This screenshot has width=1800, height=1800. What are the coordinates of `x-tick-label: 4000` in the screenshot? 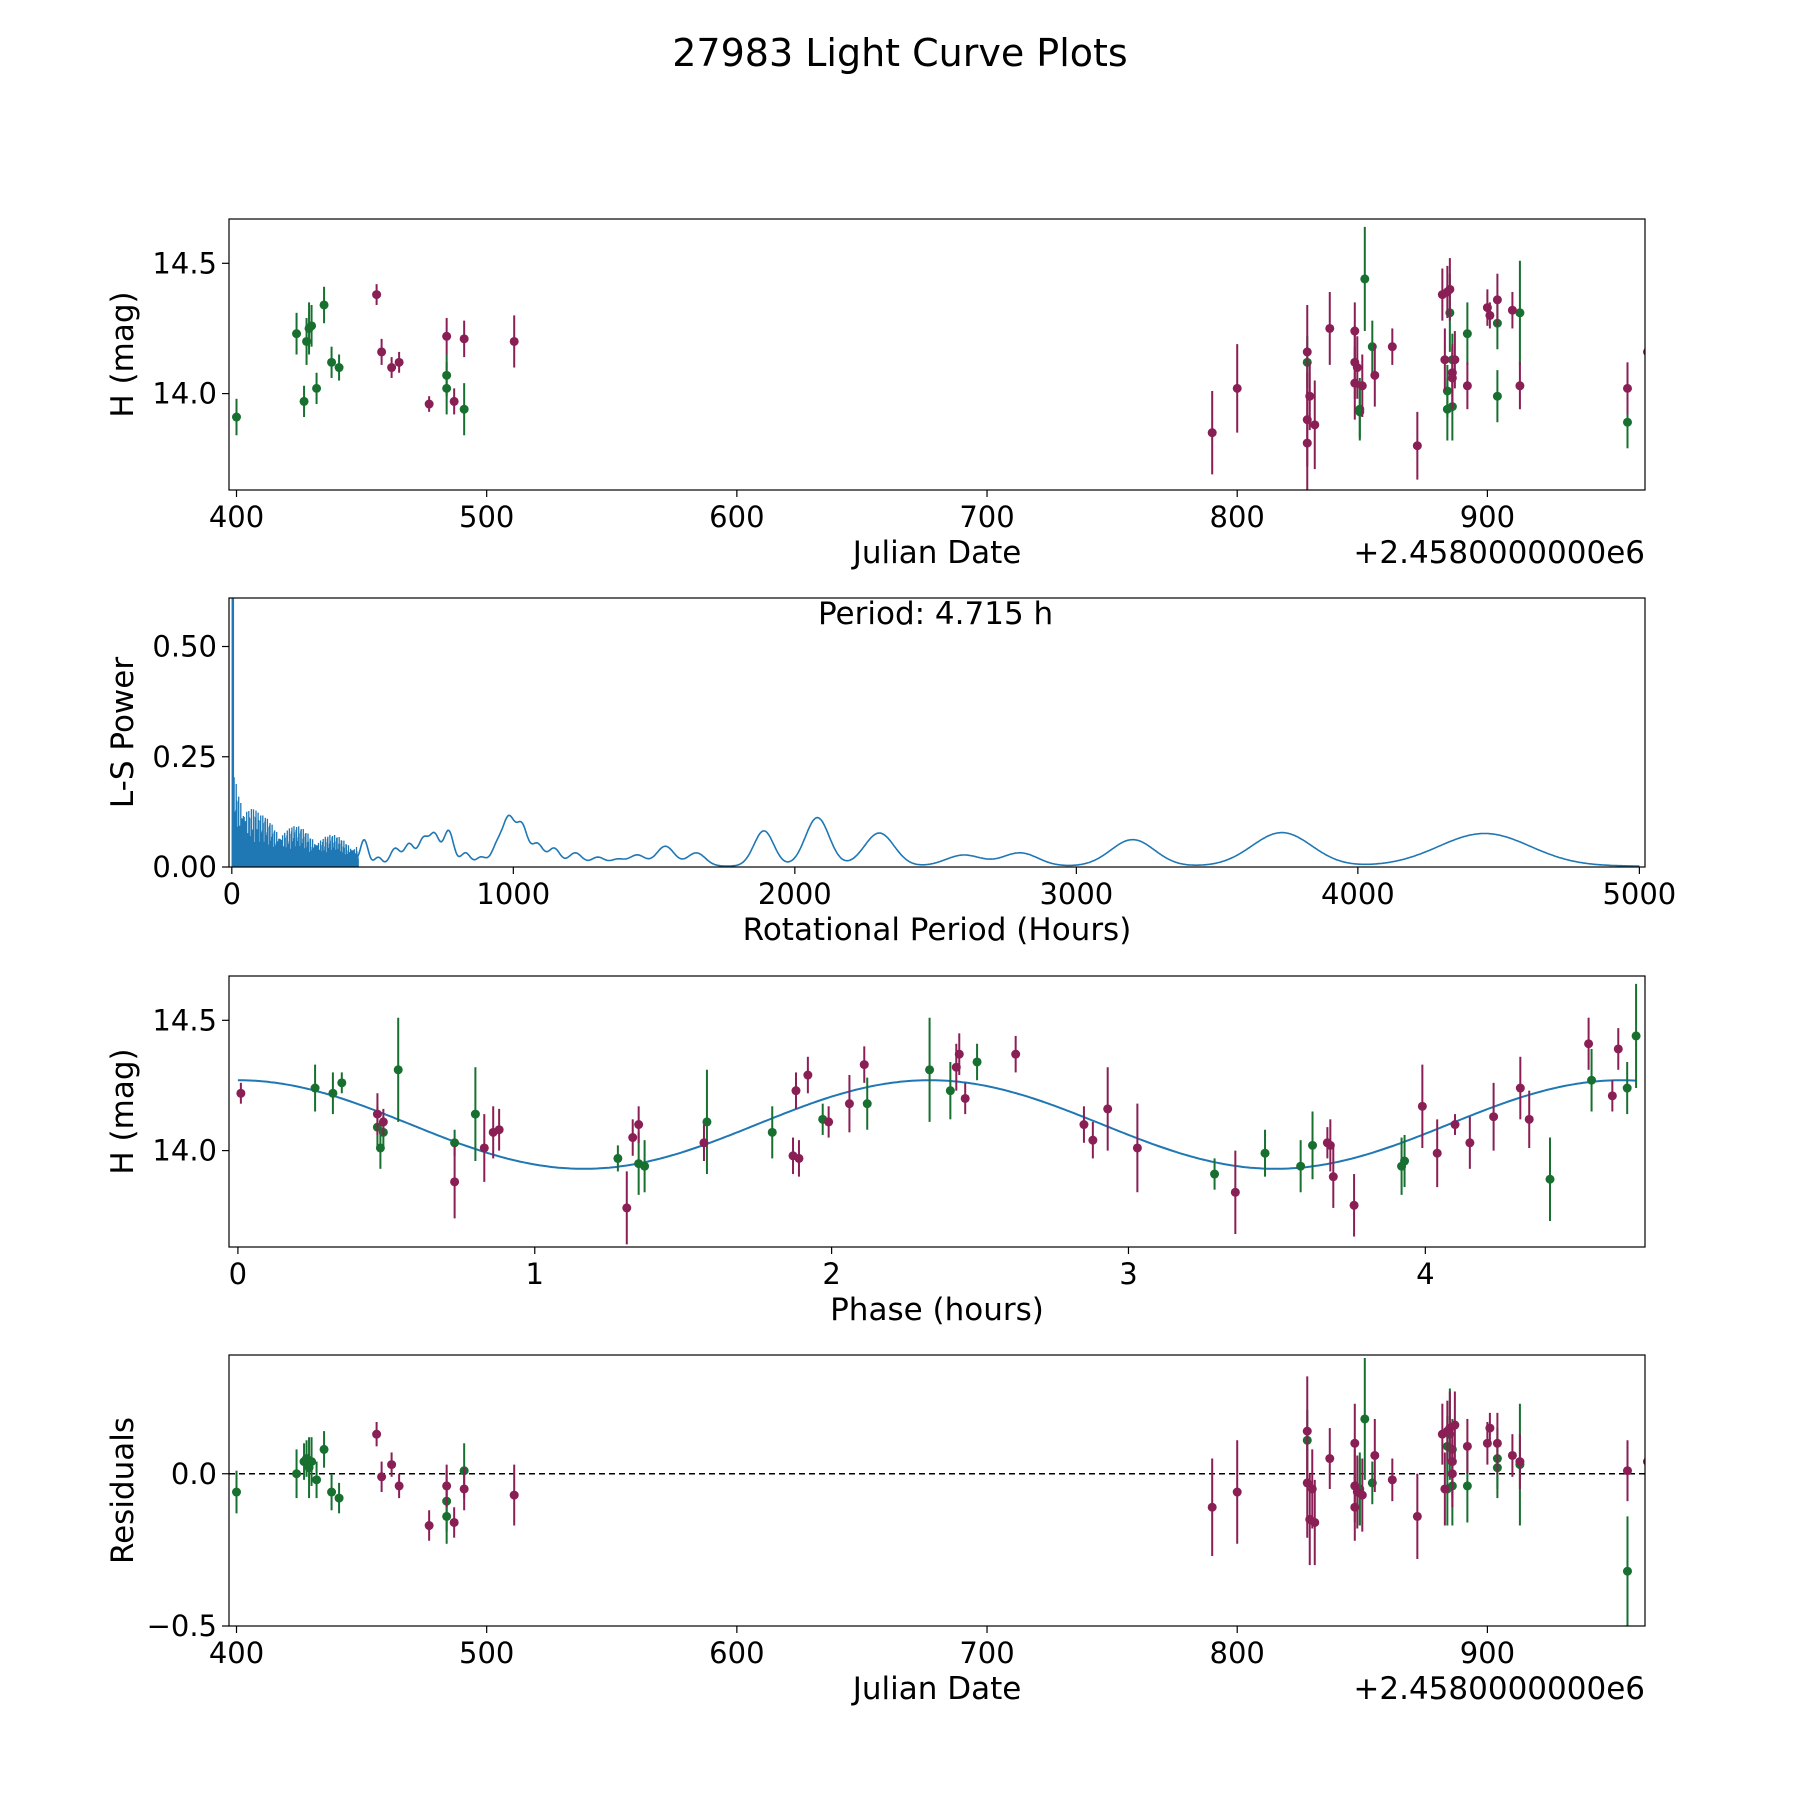 It's located at (1358, 894).